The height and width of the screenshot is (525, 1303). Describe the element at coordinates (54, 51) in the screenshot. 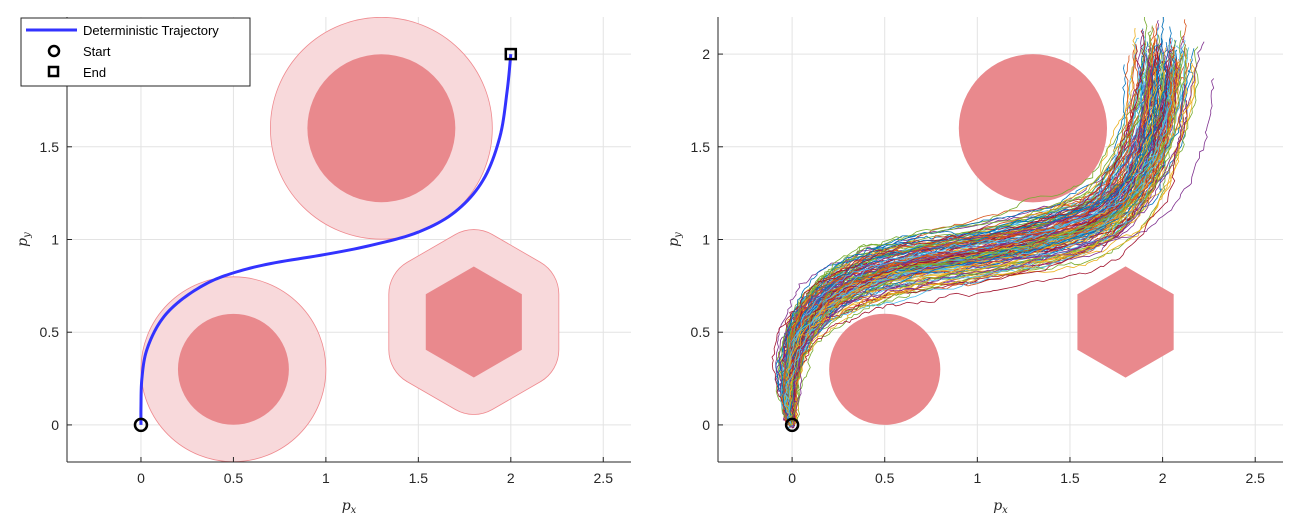

I see `legend-start-swatch` at that location.